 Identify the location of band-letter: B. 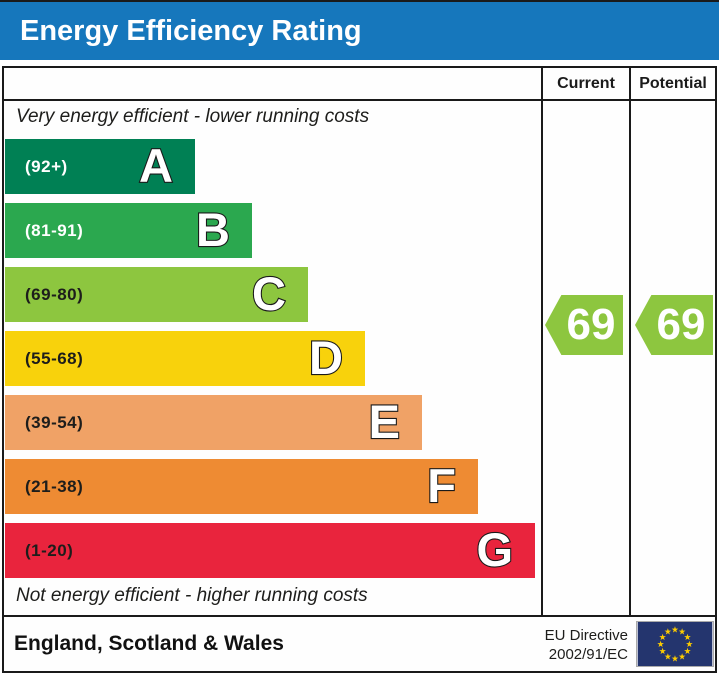
(213, 229).